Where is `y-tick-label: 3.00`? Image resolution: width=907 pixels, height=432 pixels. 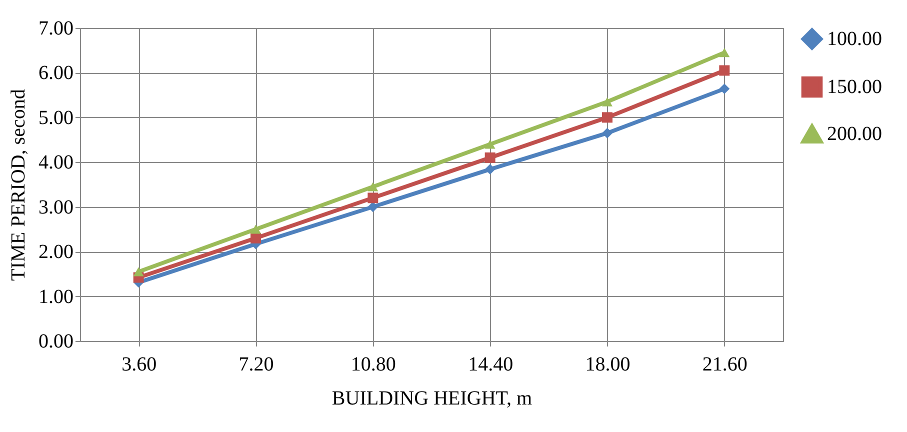 y-tick-label: 3.00 is located at coordinates (56, 207).